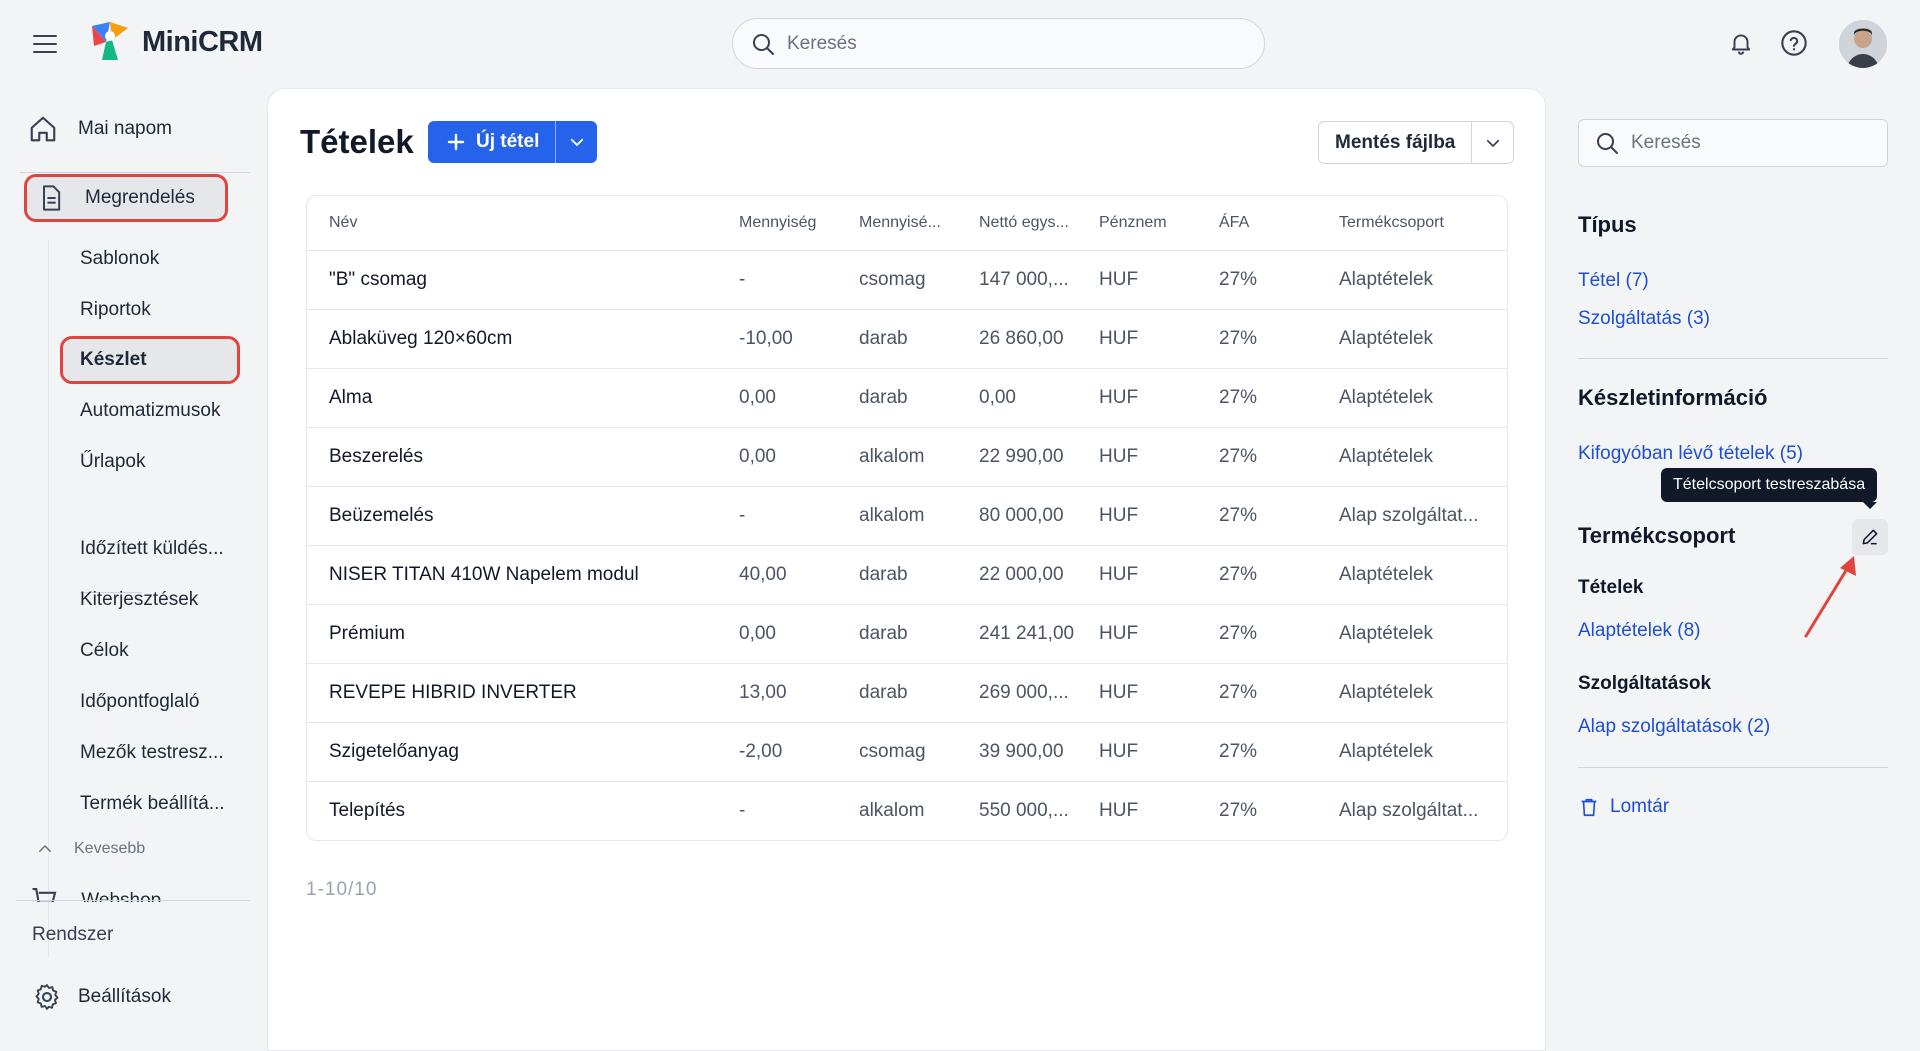  Describe the element at coordinates (1794, 43) in the screenshot. I see `help-icon` at that location.